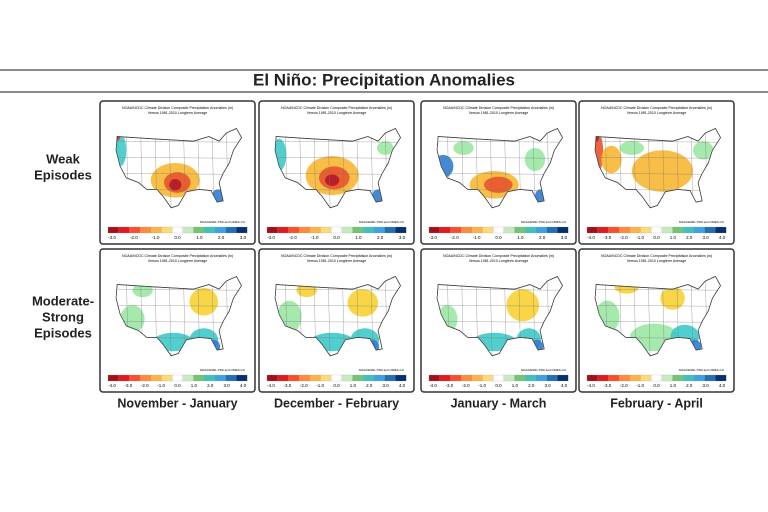 Image resolution: width=768 pixels, height=512 pixels. What do you see at coordinates (384, 79) in the screenshot?
I see `title: El Niño: Precipitation Anomalies` at bounding box center [384, 79].